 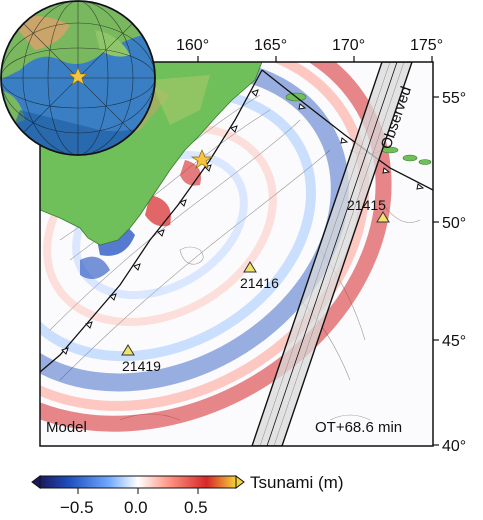 What do you see at coordinates (192, 45) in the screenshot?
I see `lon-tick-label: 160°` at bounding box center [192, 45].